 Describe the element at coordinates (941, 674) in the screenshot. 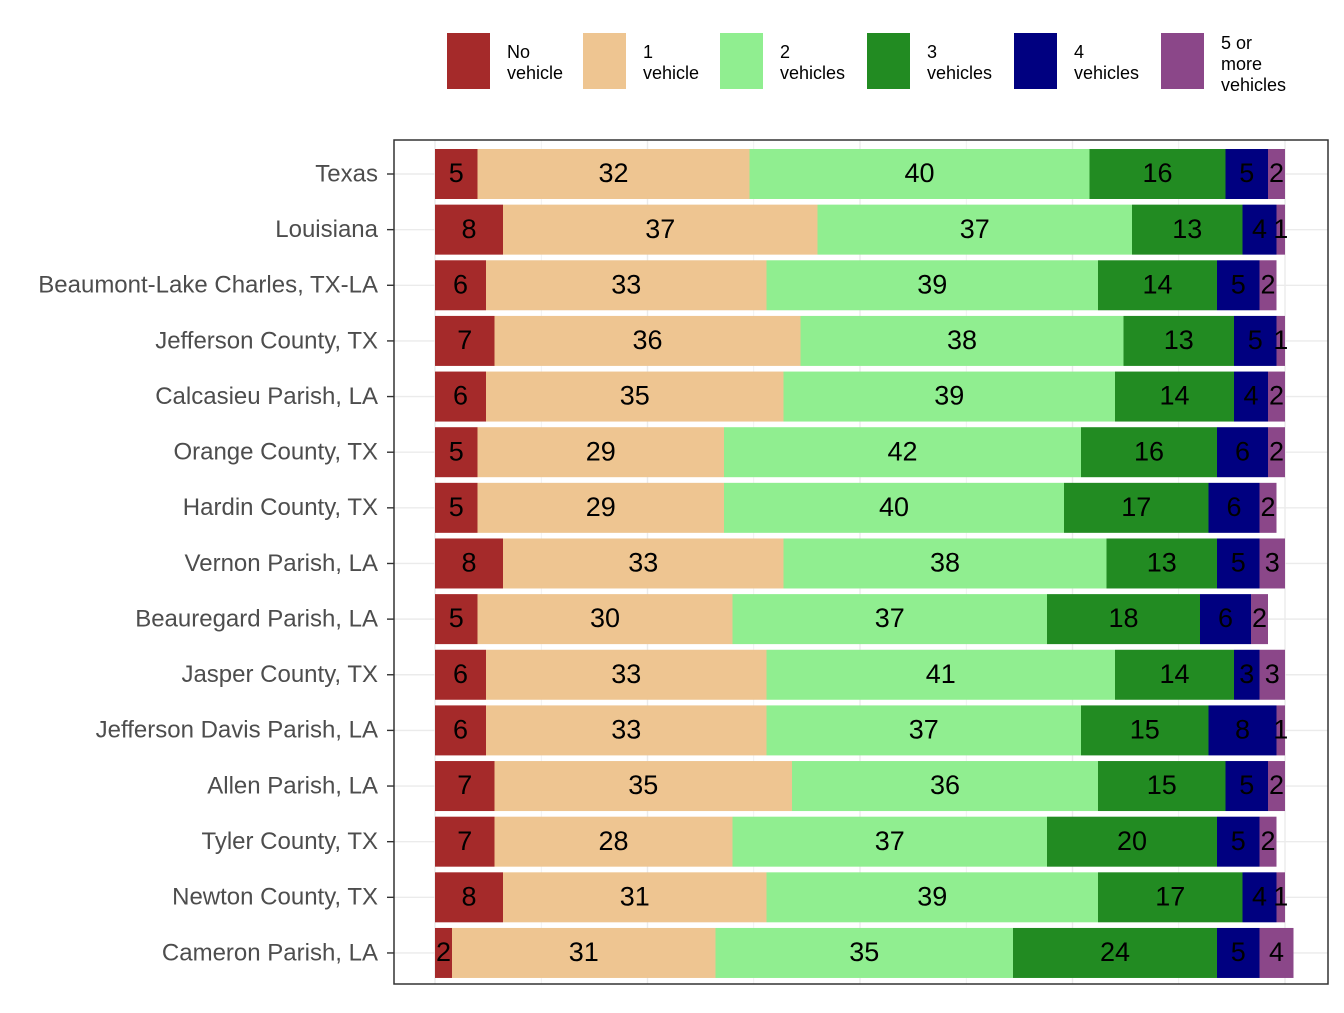

I see `data-label: 41` at that location.